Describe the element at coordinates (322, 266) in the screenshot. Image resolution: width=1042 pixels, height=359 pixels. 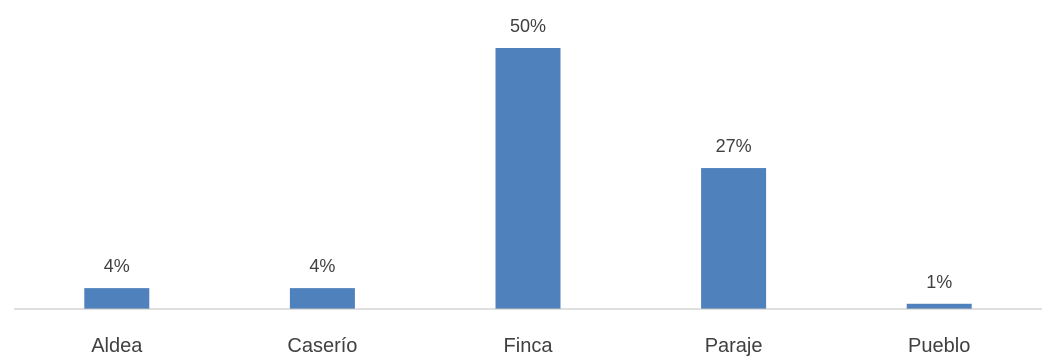
I see `data-label-caserio: 4%` at that location.